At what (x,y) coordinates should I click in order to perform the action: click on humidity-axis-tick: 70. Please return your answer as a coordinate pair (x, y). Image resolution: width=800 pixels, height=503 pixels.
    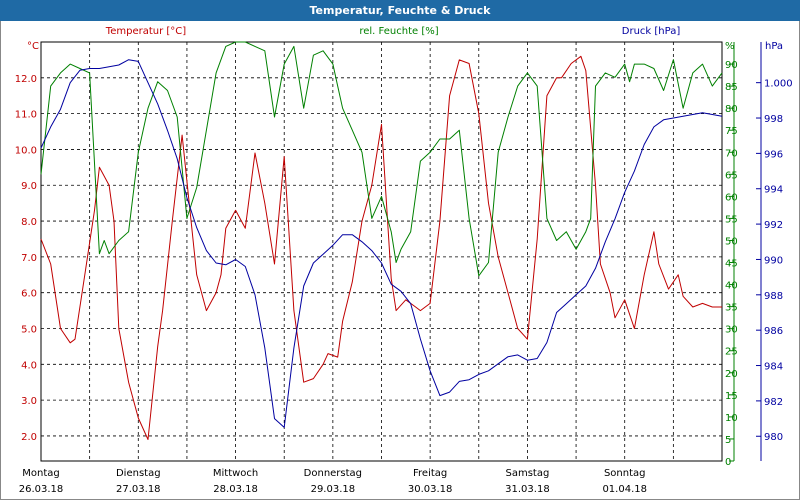
    Looking at the image, I should click on (731, 153).